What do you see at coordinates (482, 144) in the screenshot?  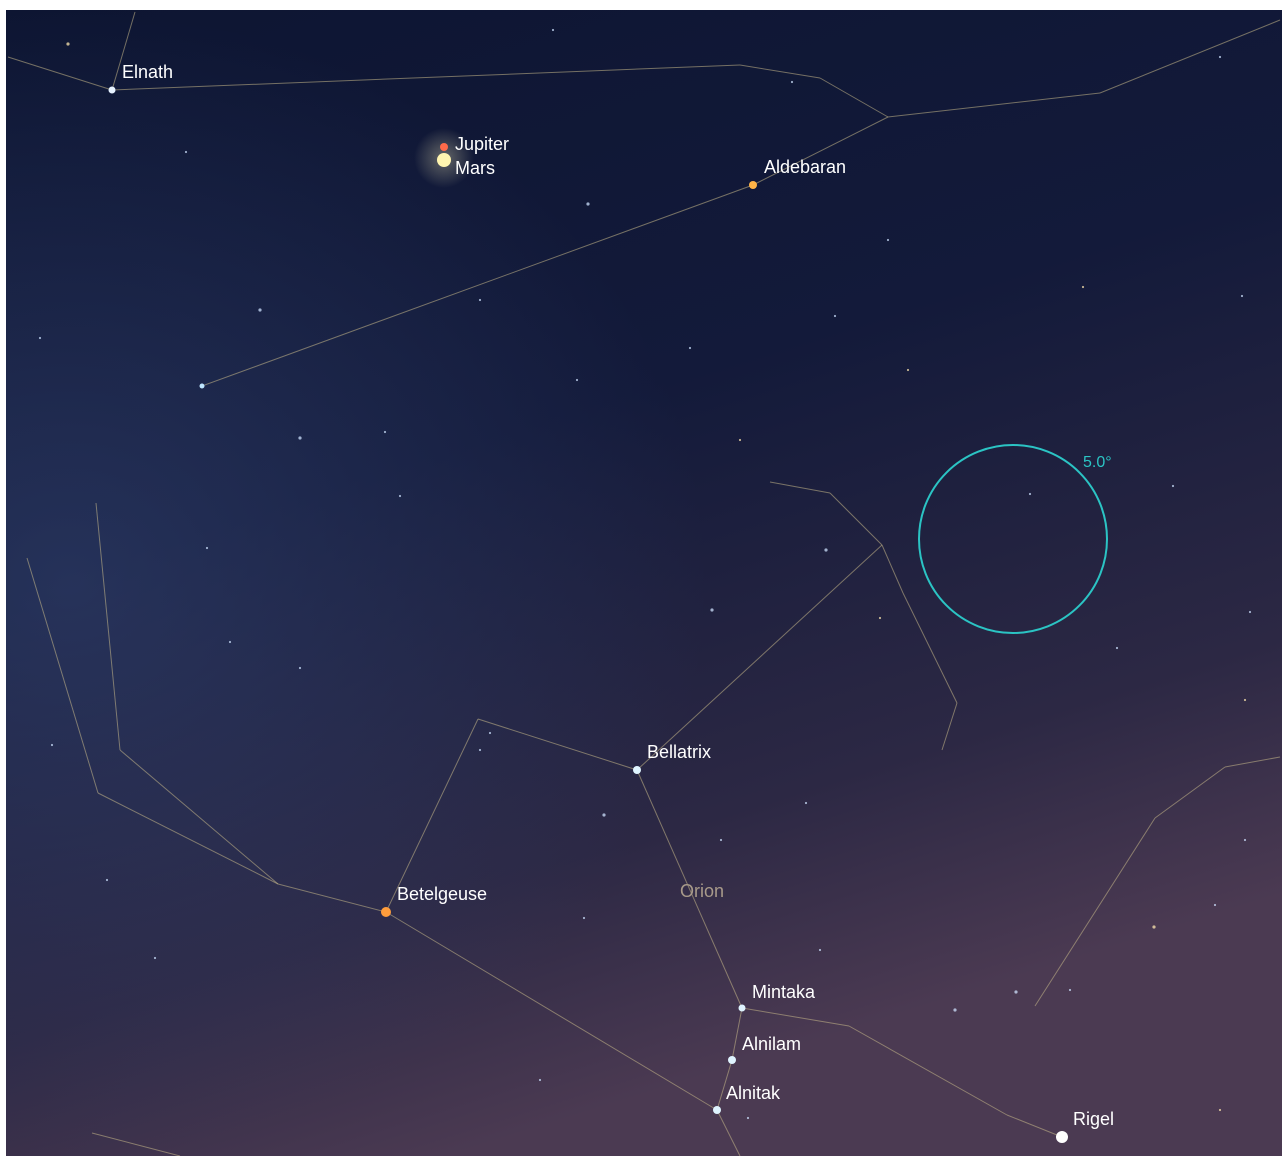 I see `planet-label: Jupiter` at bounding box center [482, 144].